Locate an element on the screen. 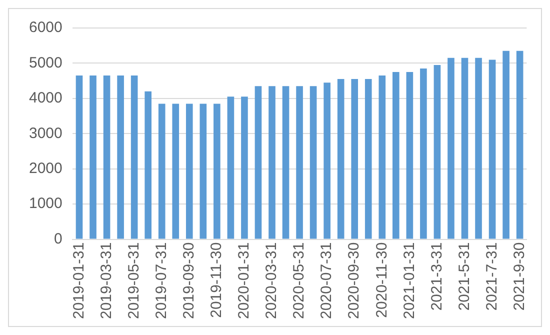  x-tick-label: 2019-01-31 is located at coordinates (79, 281).